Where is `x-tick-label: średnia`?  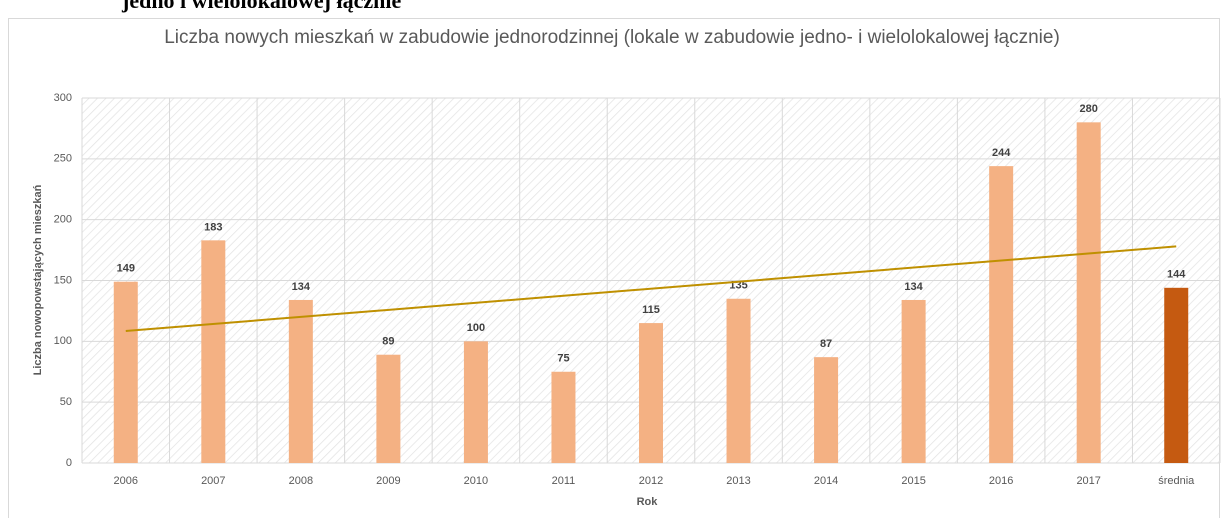 x-tick-label: średnia is located at coordinates (1176, 481).